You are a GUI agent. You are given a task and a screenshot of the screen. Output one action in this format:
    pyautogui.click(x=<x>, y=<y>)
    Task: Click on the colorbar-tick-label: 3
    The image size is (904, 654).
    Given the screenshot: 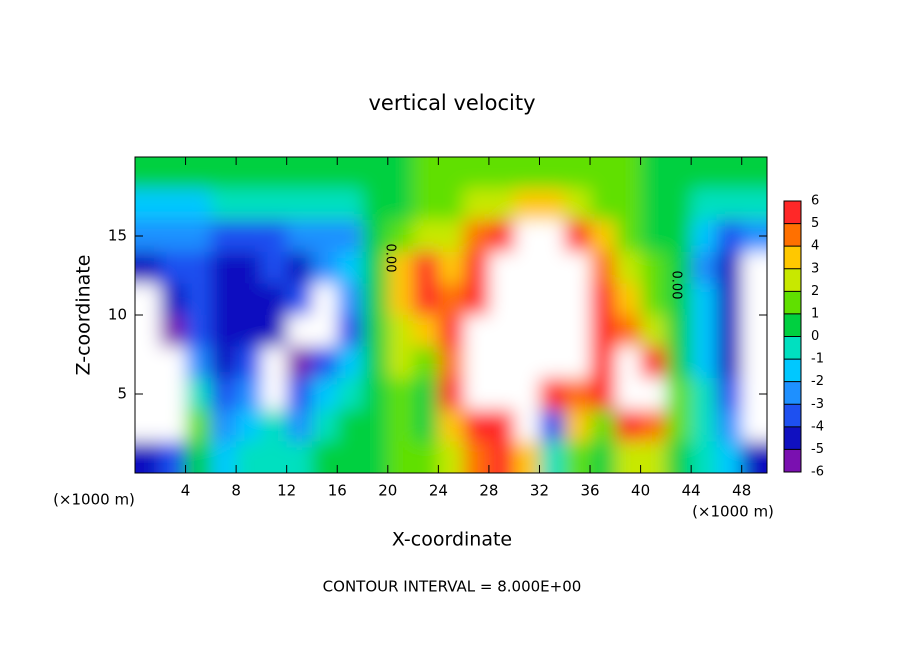 What is the action you would take?
    pyautogui.click(x=815, y=268)
    